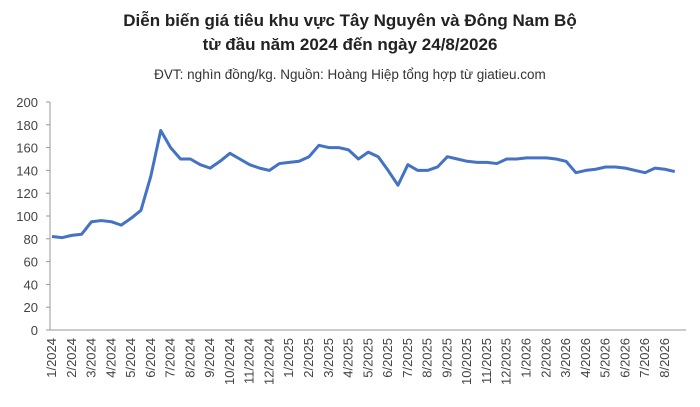 Image resolution: width=700 pixels, height=407 pixels. Describe the element at coordinates (348, 358) in the screenshot. I see `x-tick-label: 4/2025` at that location.